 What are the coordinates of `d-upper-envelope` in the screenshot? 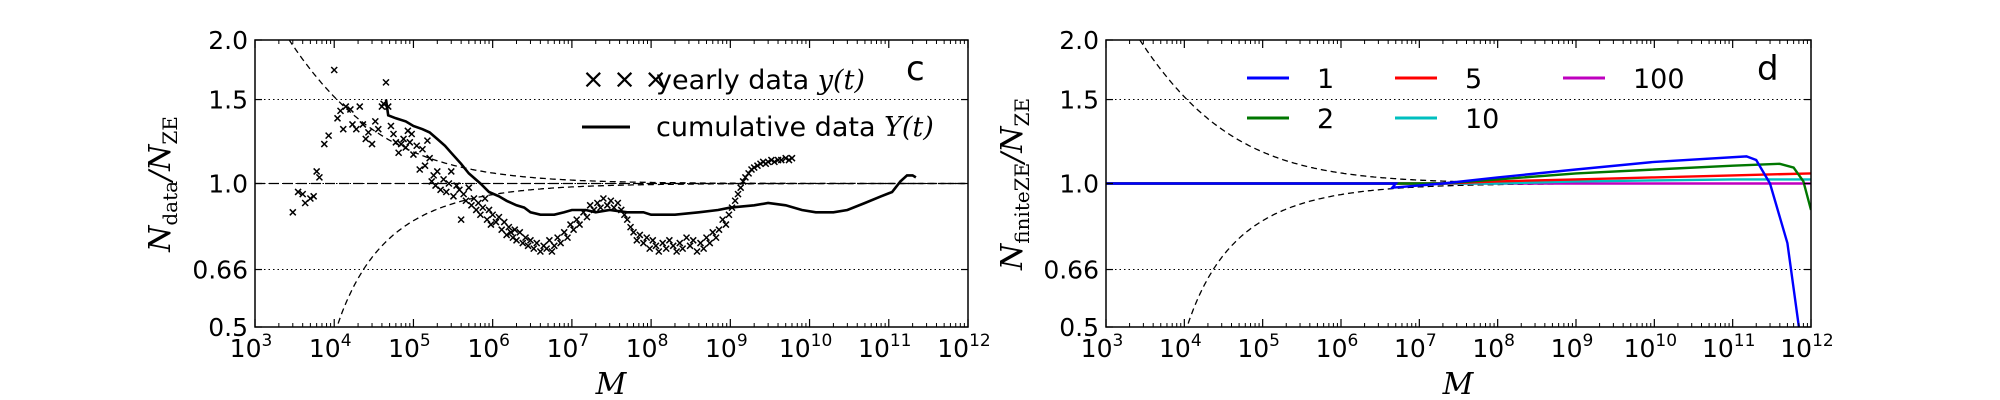 It's located at (1475, 112).